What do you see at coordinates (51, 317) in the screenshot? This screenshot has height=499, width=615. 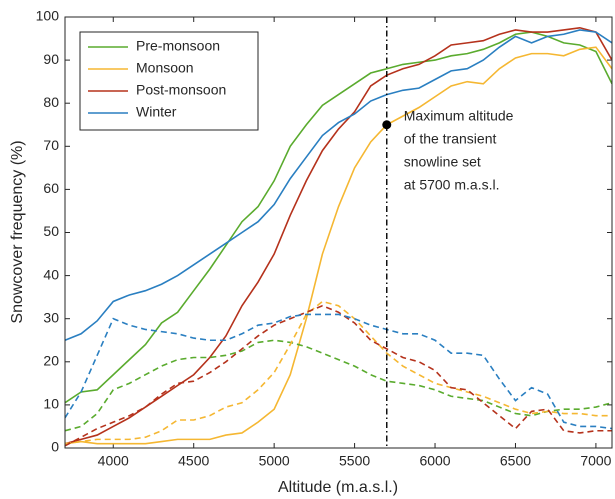 I see `y-tick-label: 30` at bounding box center [51, 317].